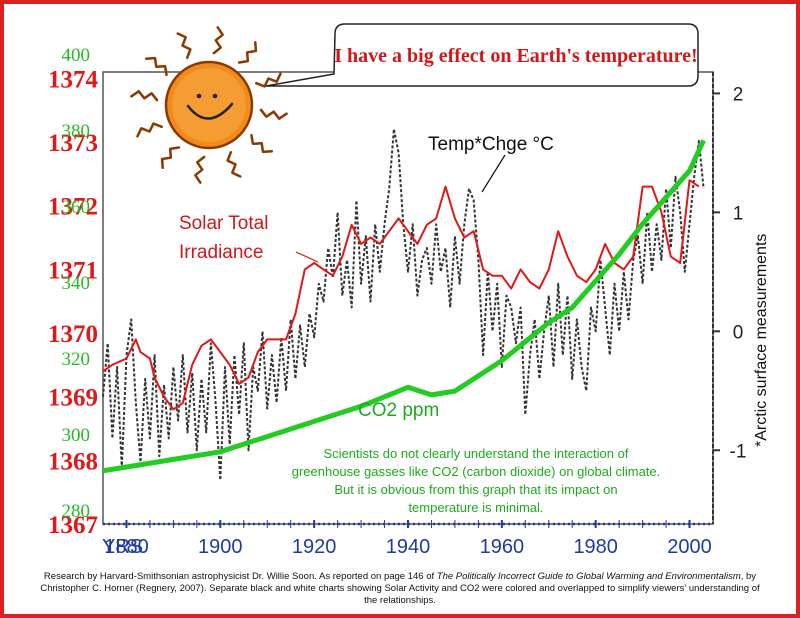 The image size is (800, 618). What do you see at coordinates (595, 547) in the screenshot?
I see `year-tick-label: 1980` at bounding box center [595, 547].